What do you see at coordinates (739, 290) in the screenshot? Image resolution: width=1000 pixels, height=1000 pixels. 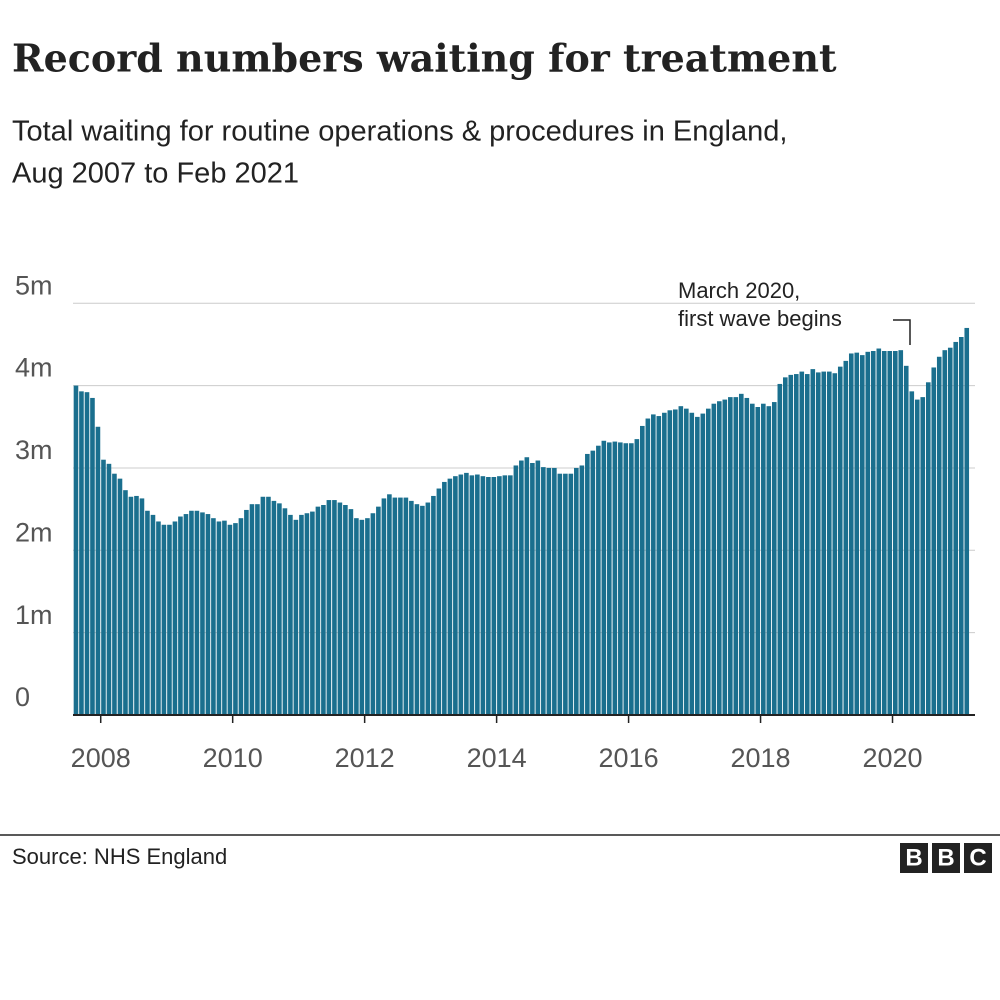 I see `annotation-line: March 2020,` at bounding box center [739, 290].